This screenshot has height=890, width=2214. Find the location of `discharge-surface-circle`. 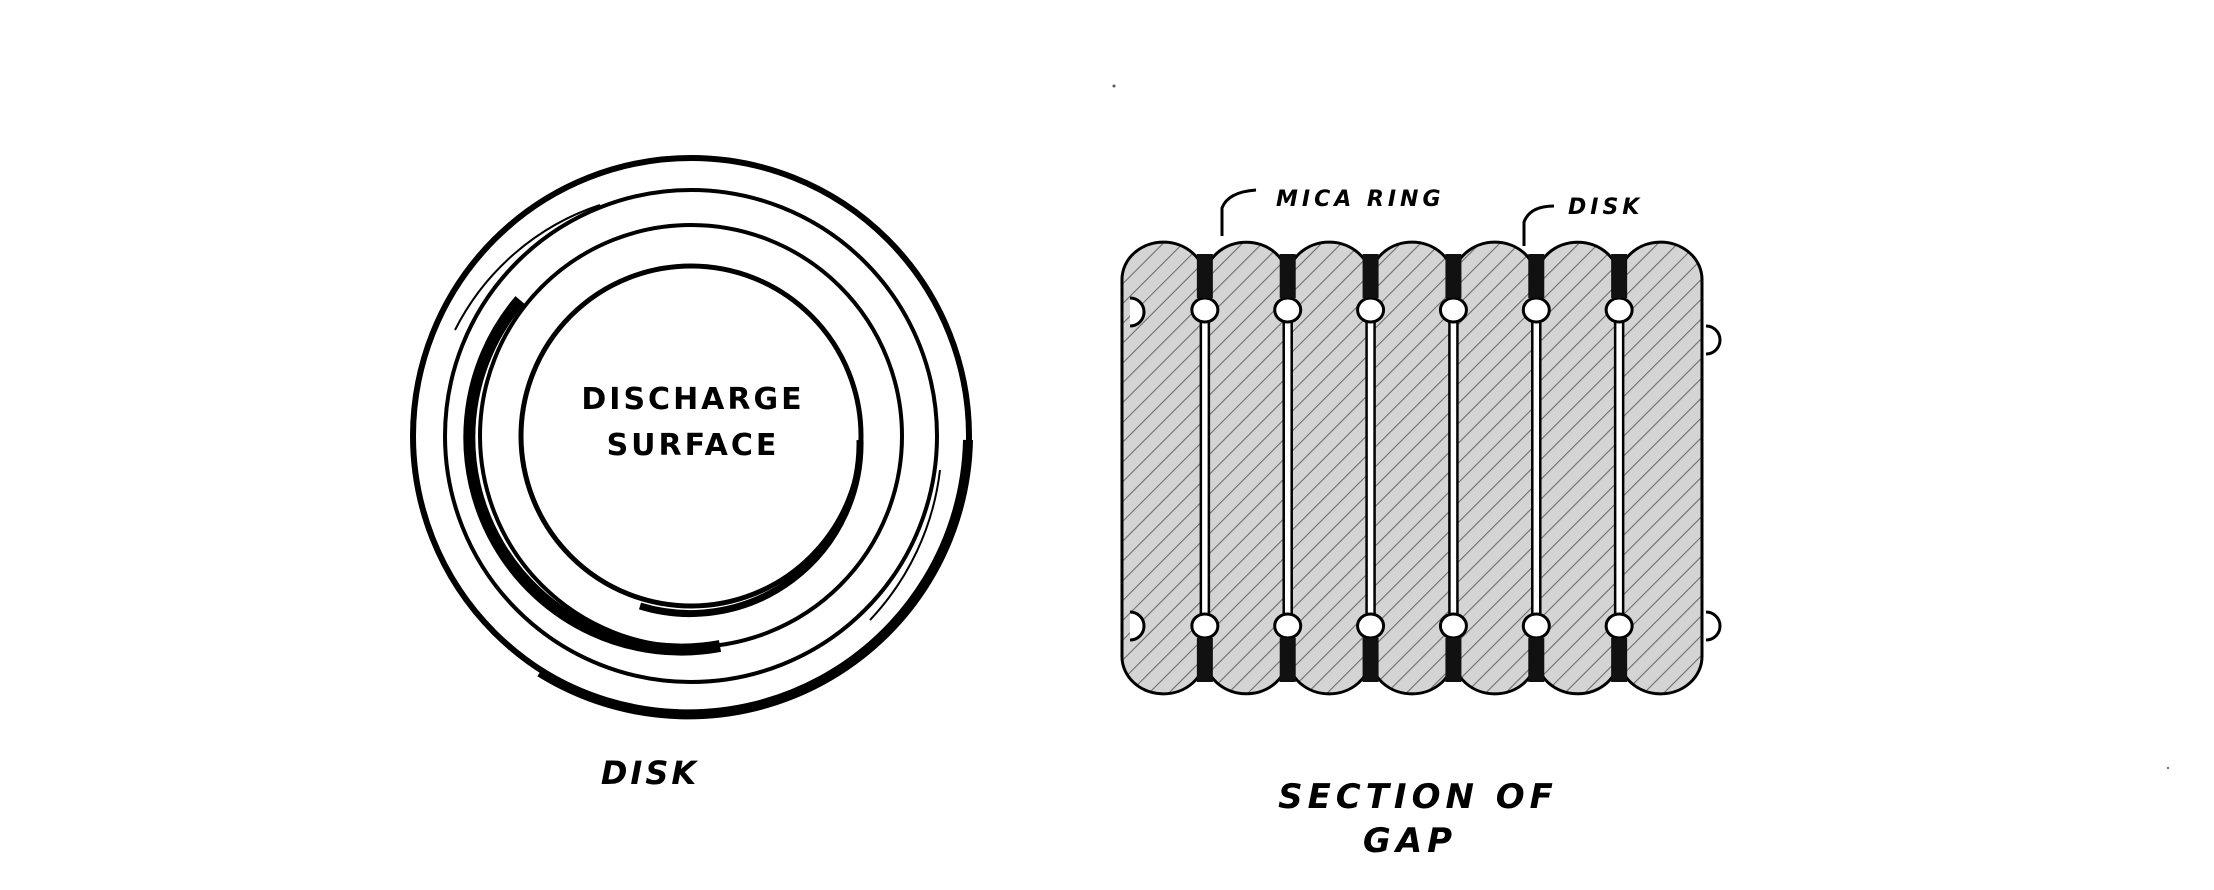

discharge-surface-circle is located at coordinates (691, 436).